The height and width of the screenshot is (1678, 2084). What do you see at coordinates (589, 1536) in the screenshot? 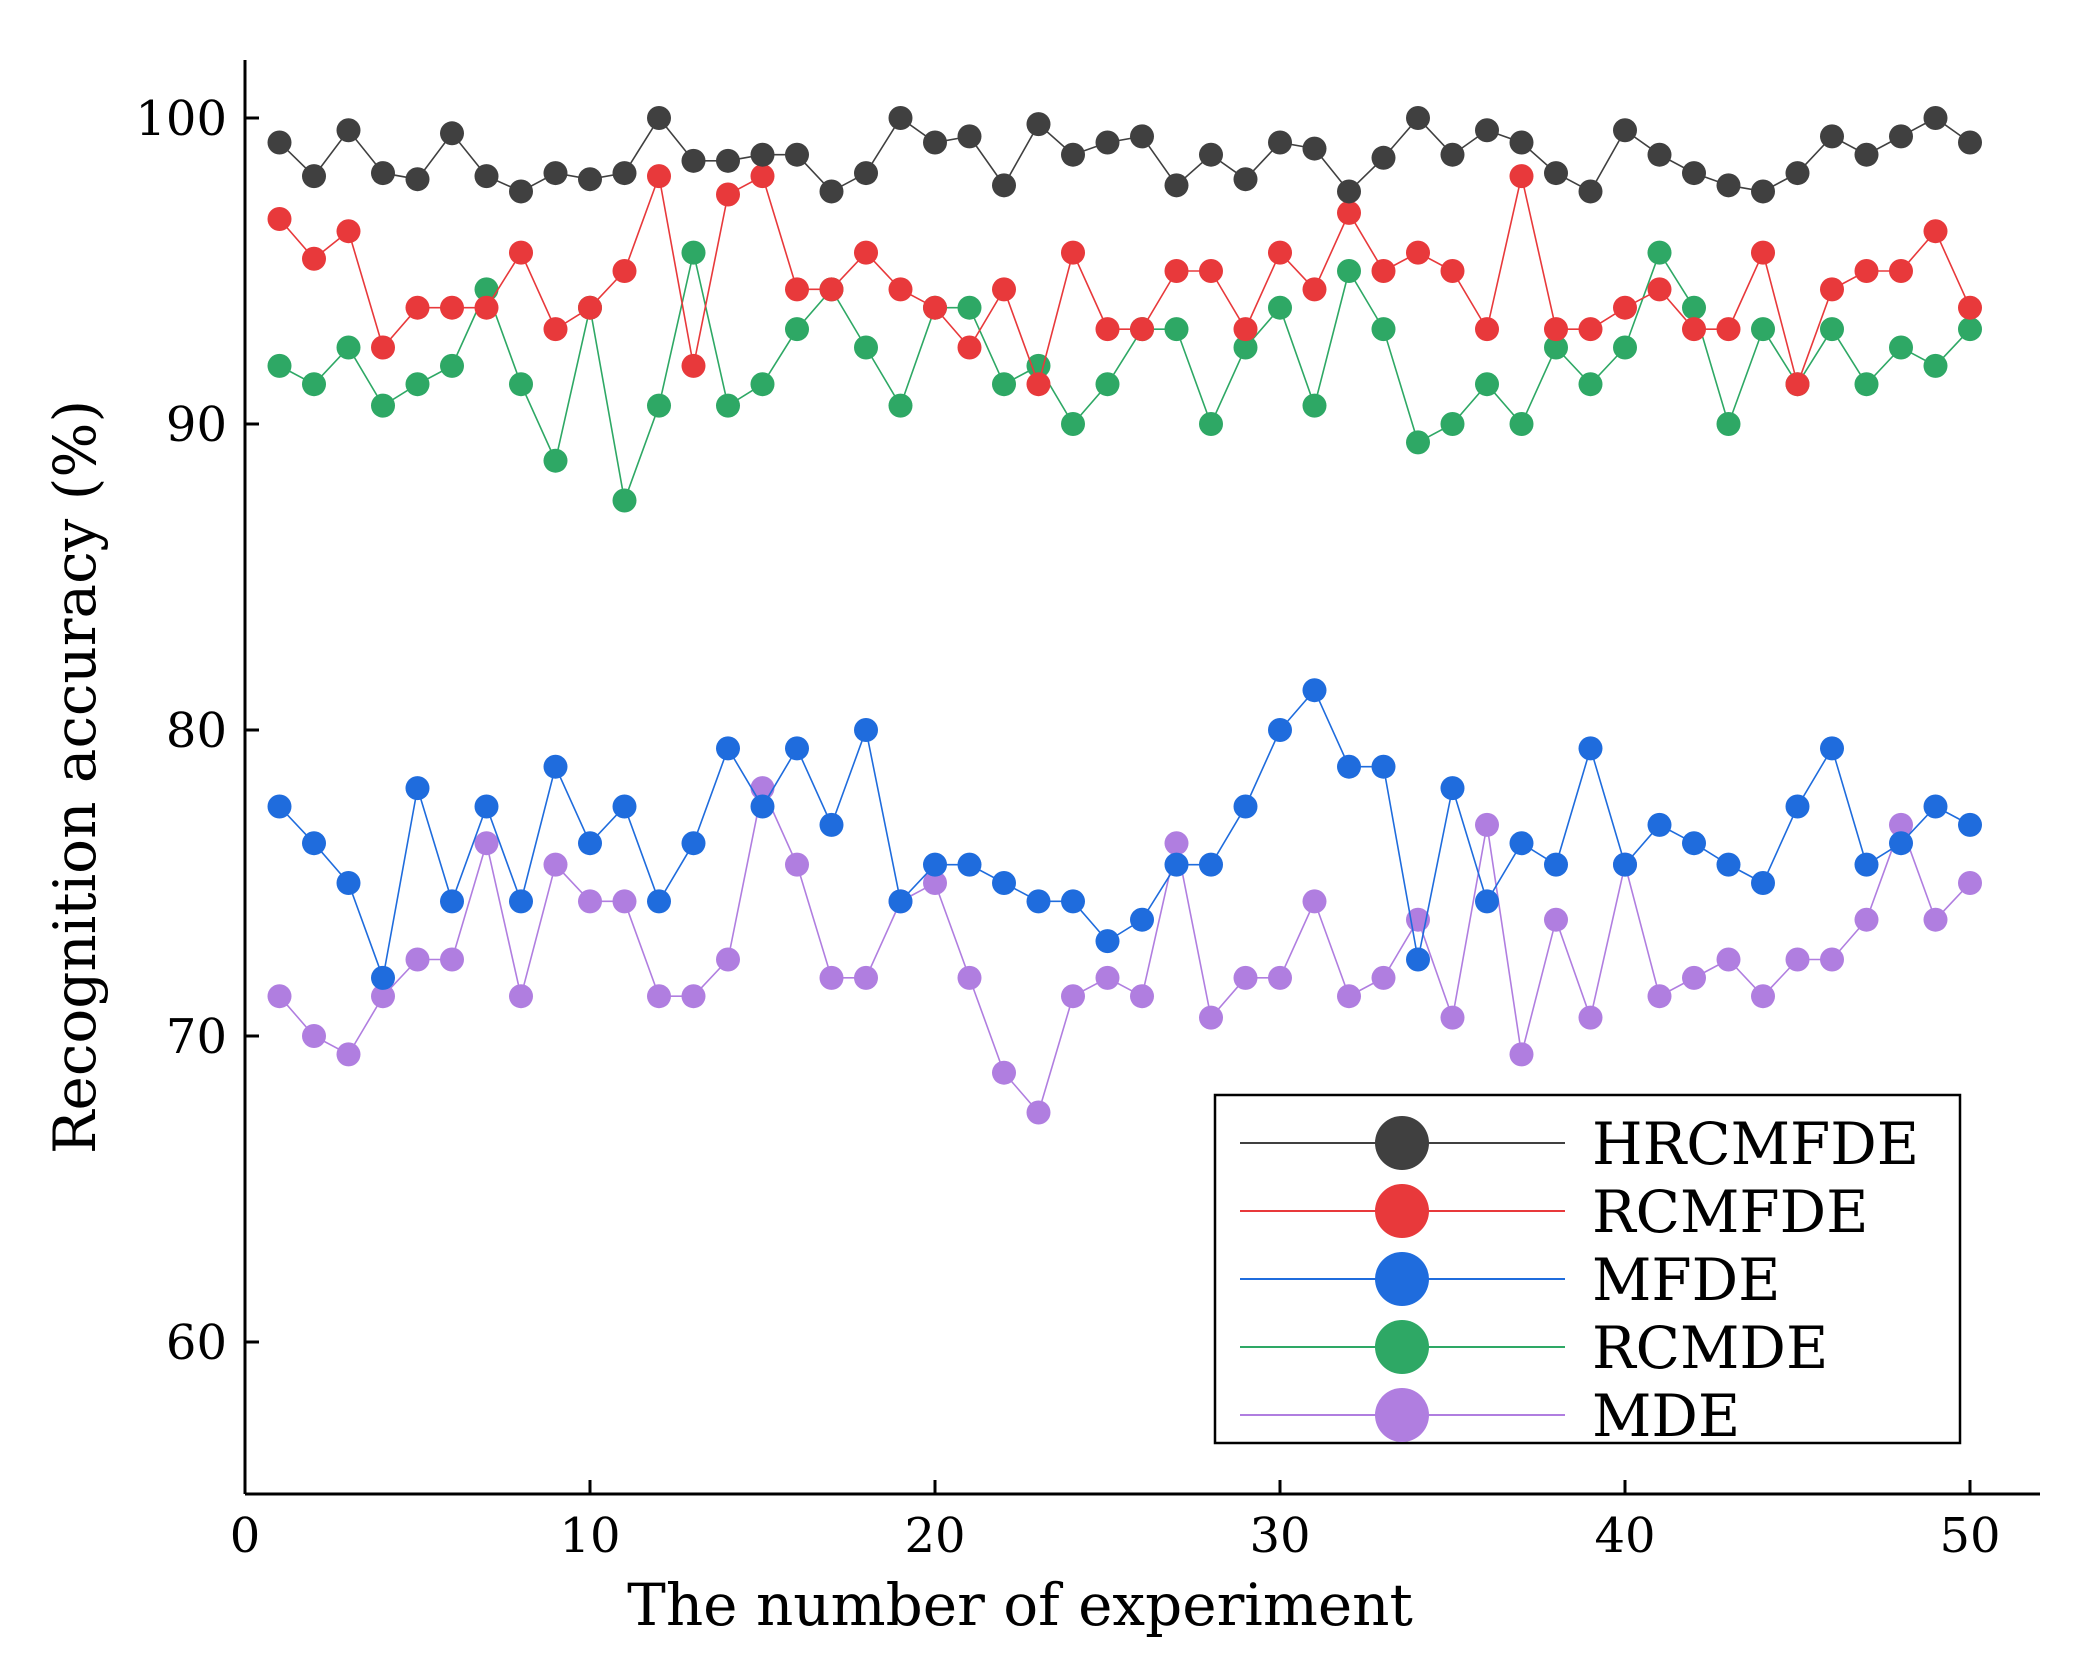
I see `x-tick-label: 10` at bounding box center [589, 1536].